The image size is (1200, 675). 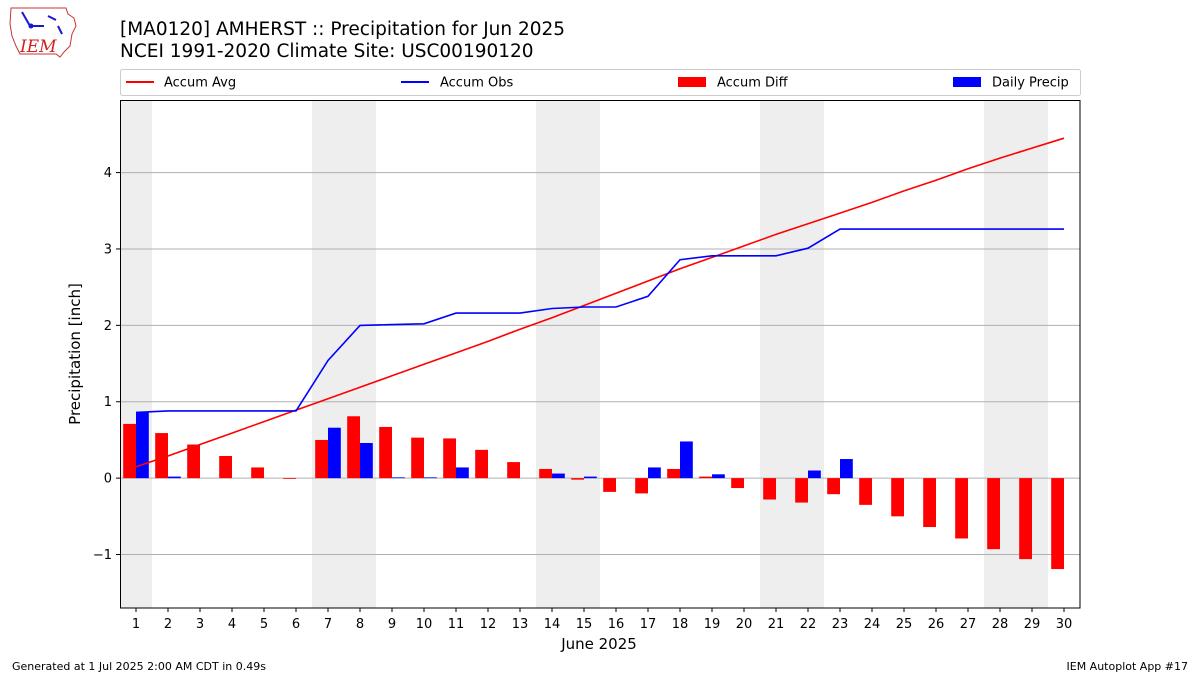 What do you see at coordinates (42, 23) in the screenshot?
I see `iem-logo-wind-symbol` at bounding box center [42, 23].